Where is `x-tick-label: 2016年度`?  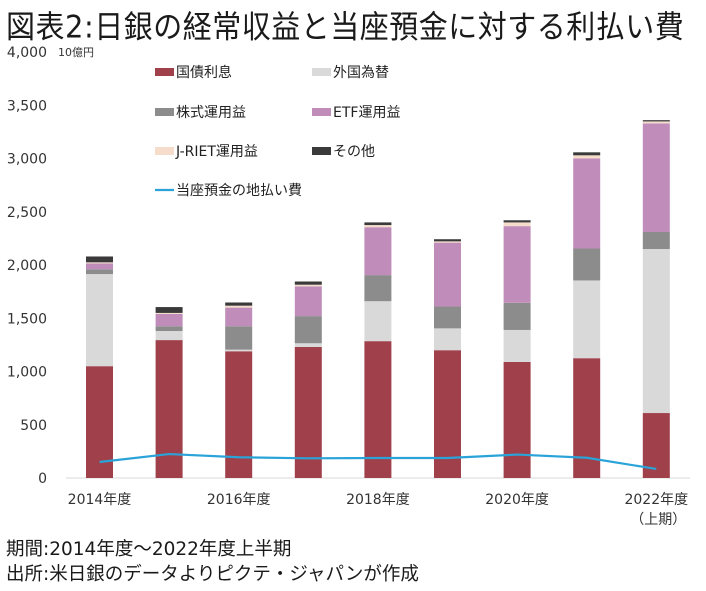
x-tick-label: 2016年度 is located at coordinates (239, 500).